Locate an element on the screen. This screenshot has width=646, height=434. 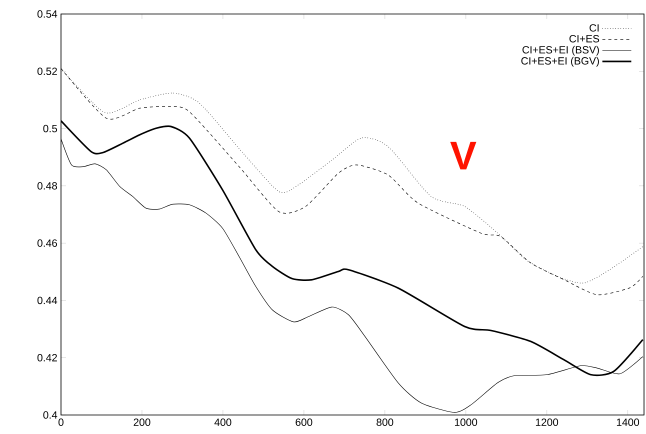
annotation: V is located at coordinates (463, 156).